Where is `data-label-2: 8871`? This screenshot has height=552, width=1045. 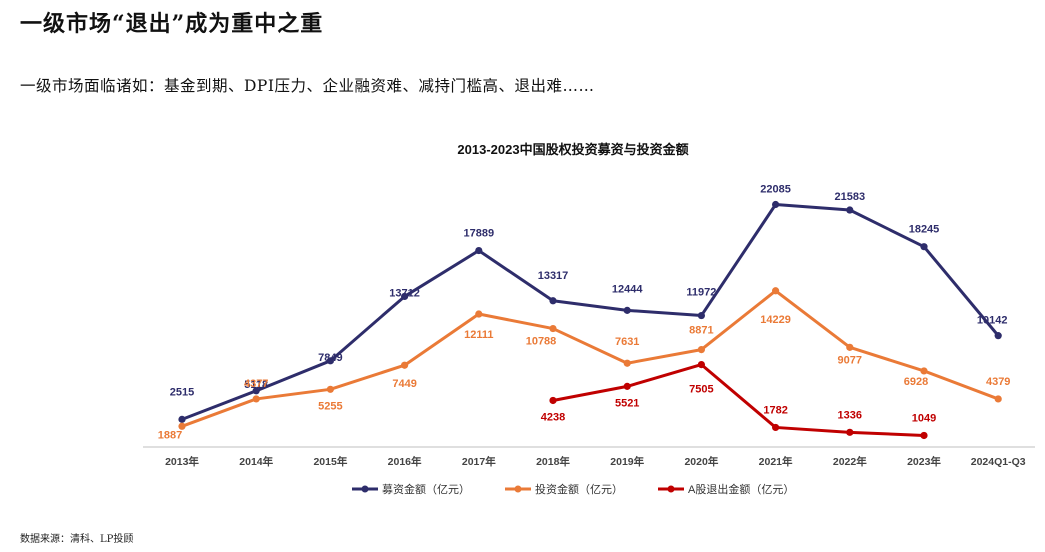
data-label-2: 8871 is located at coordinates (701, 331).